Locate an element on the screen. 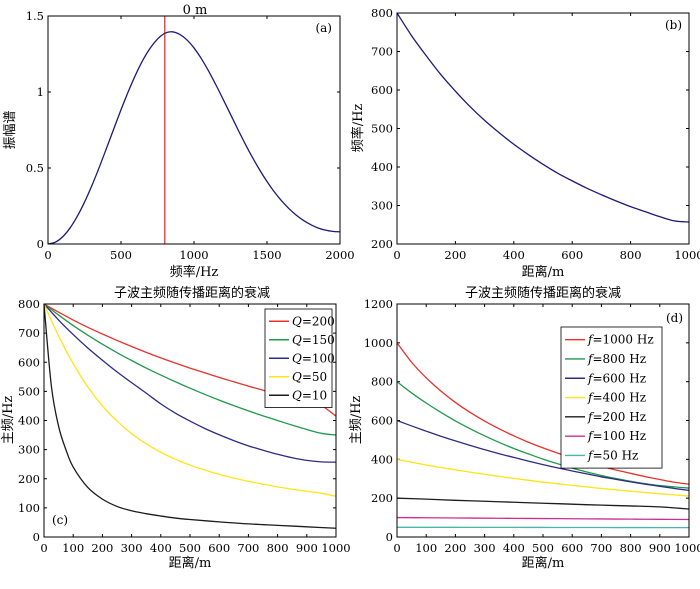 This screenshot has width=700, height=589. panel-b-ylabel: 频率/Hz is located at coordinates (358, 128).